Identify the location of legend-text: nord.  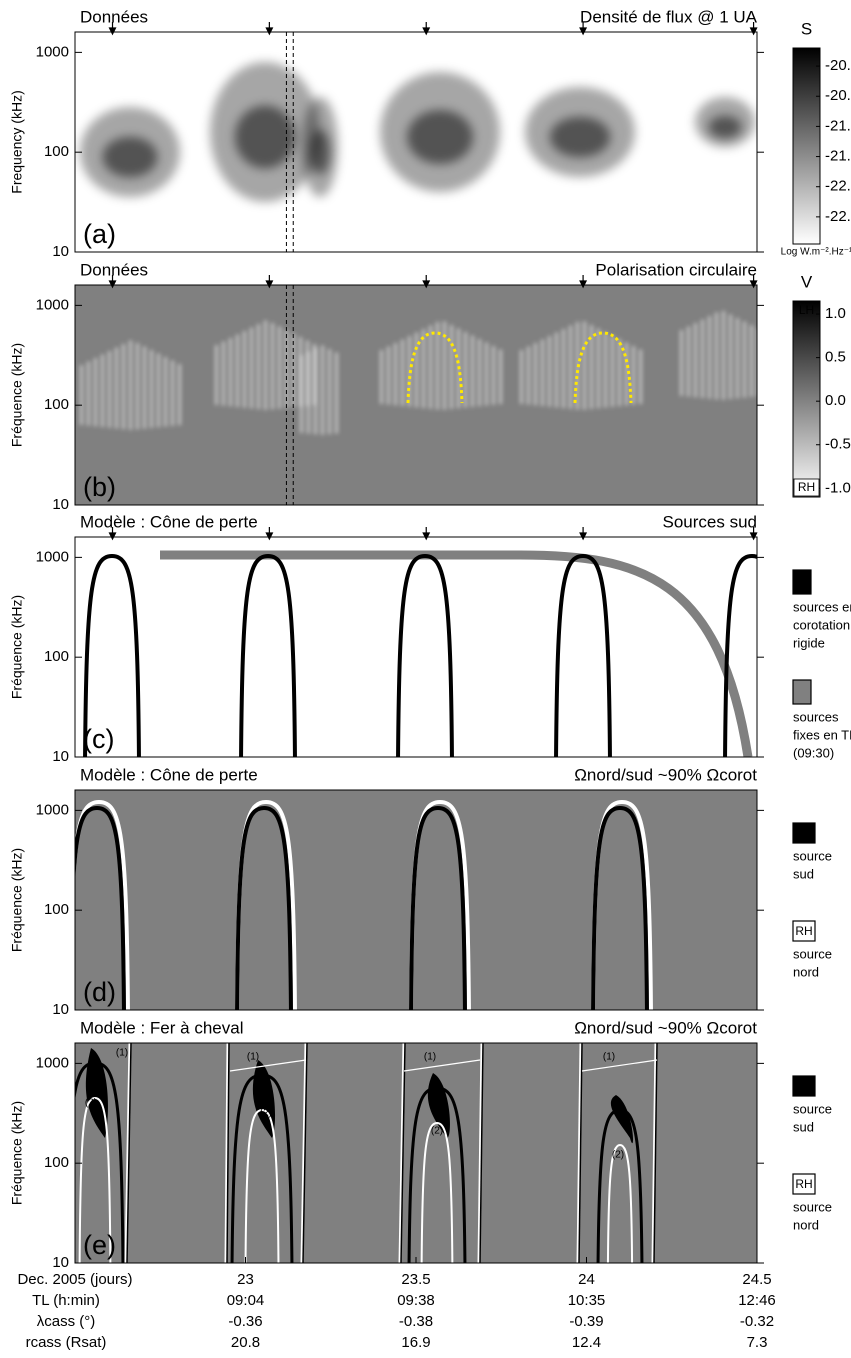
(806, 971).